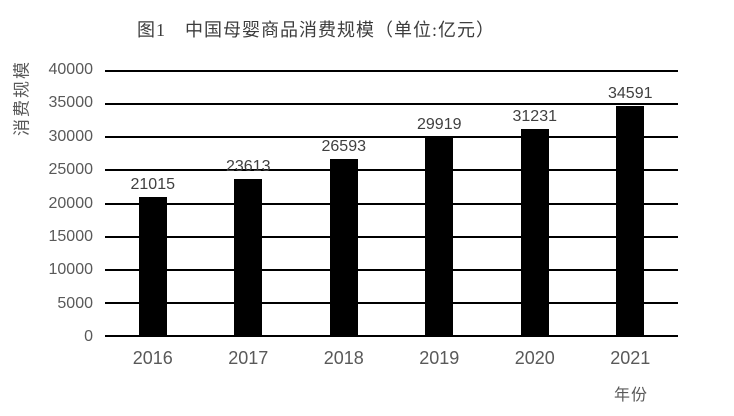  I want to click on y-axis-ticks: 40000 35000 30000 25000 20000 15000 10000 5000 0, so click(47, 203).